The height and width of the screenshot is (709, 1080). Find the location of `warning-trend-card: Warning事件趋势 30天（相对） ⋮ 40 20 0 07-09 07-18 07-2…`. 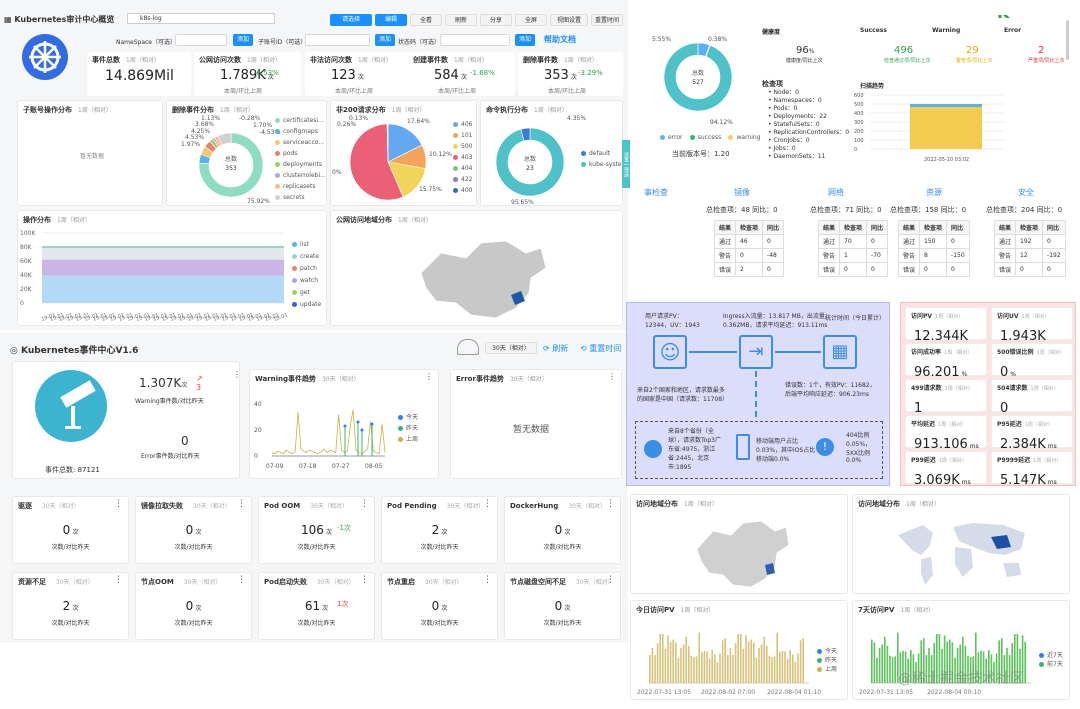

warning-trend-card: Warning事件趋势 30天（相对） ⋮ 40 20 0 07-09 07-18 07-2… is located at coordinates (344, 424).